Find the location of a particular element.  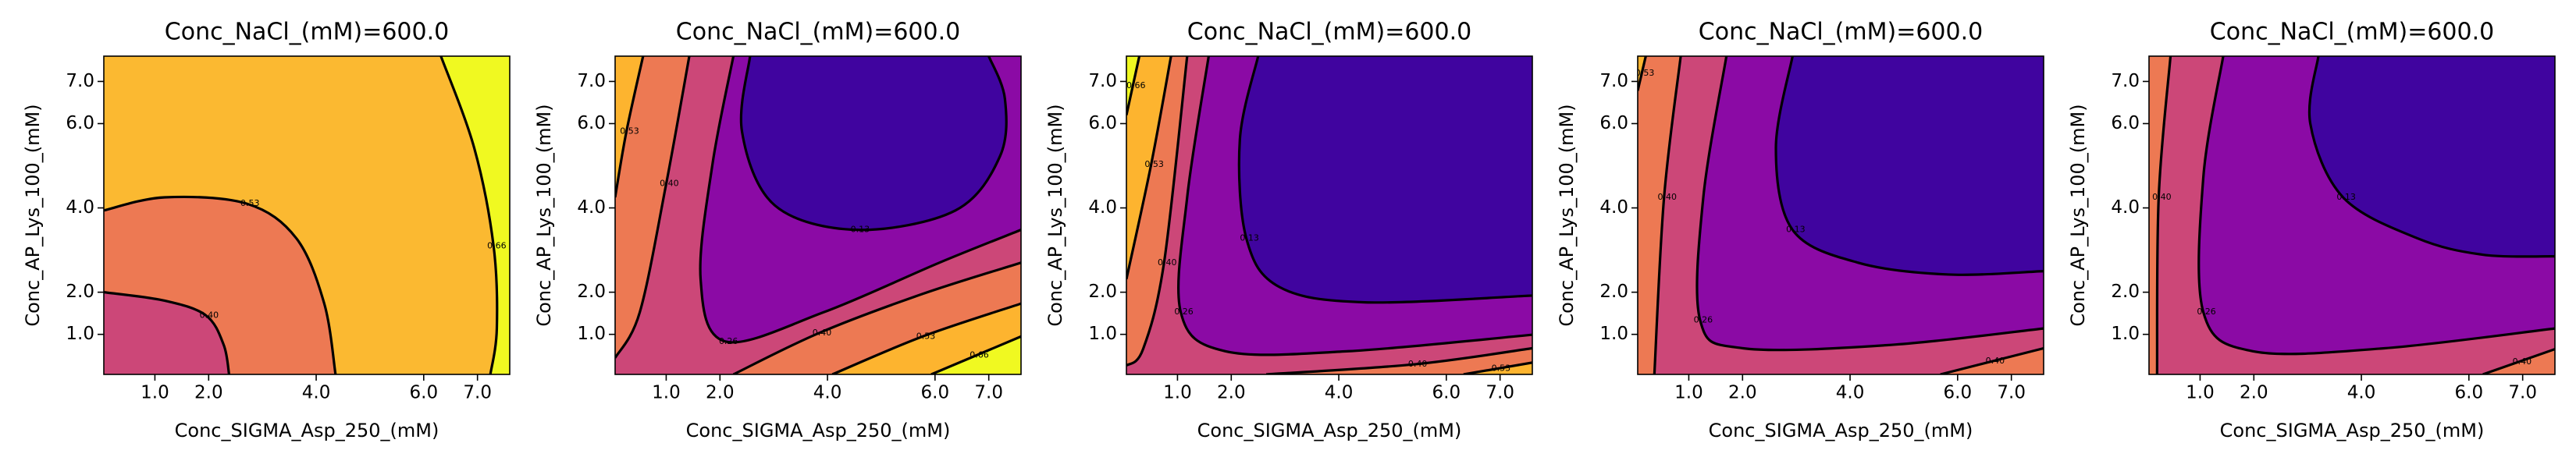

y-tick-label: 7.0 is located at coordinates (1102, 81).